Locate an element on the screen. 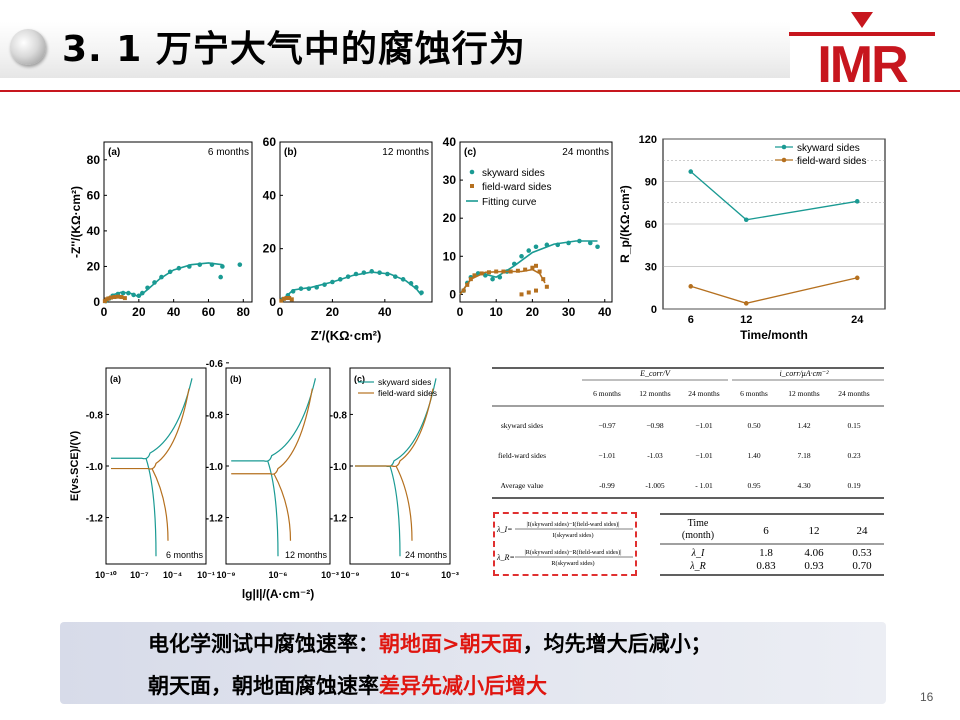 The image size is (960, 720). x-tick-label: 10⁻¹ is located at coordinates (206, 575).